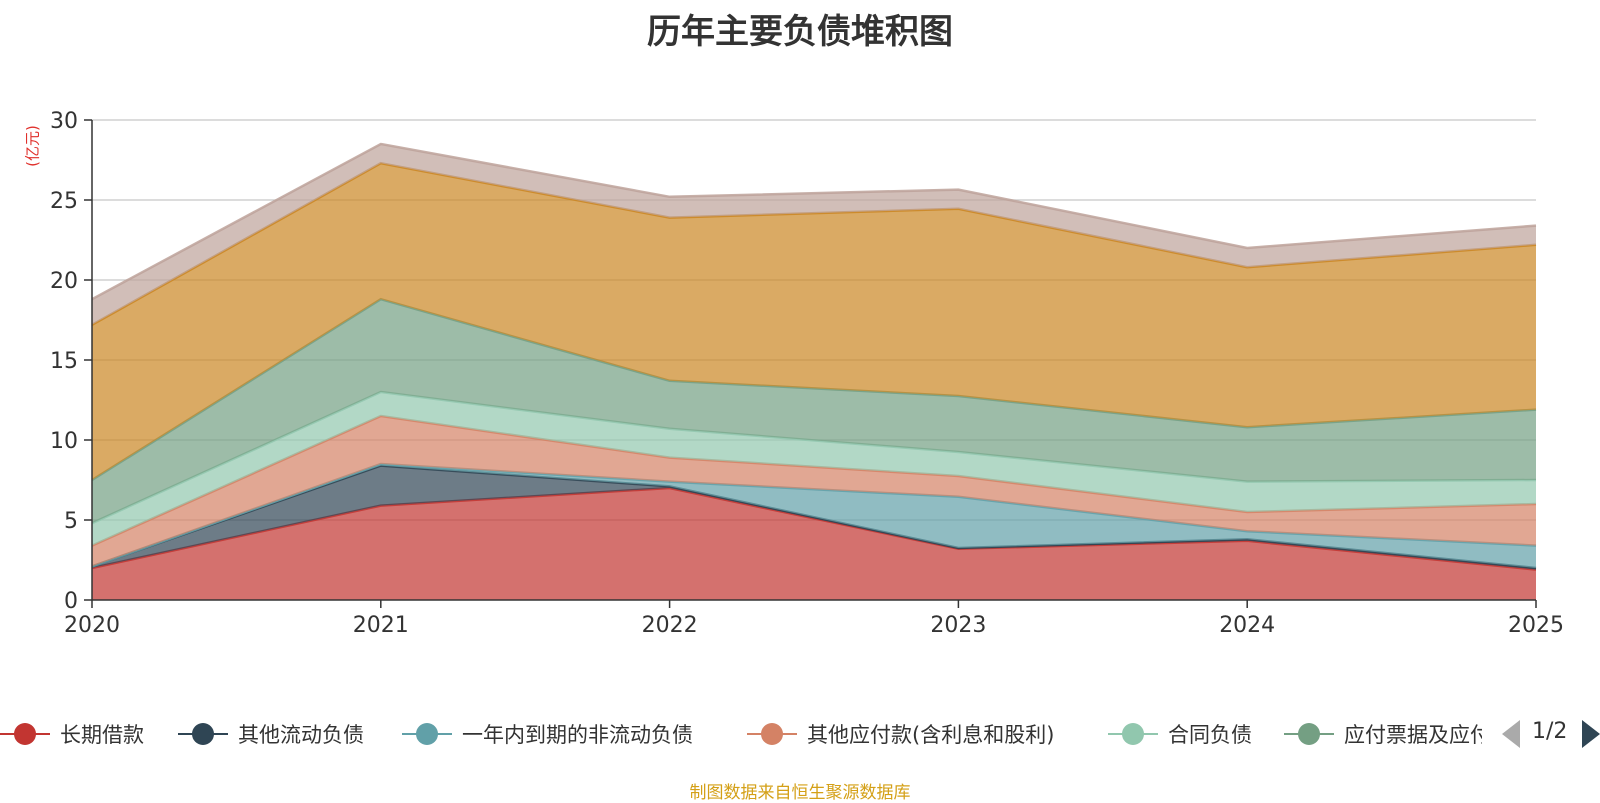 This screenshot has width=1600, height=803. Describe the element at coordinates (64, 361) in the screenshot. I see `y-tick-label: 15` at that location.